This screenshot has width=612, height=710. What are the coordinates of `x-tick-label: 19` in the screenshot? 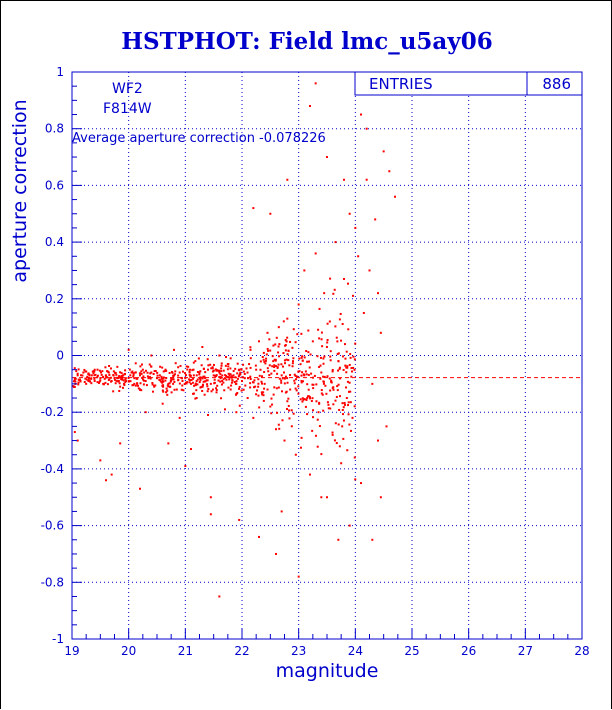 It's located at (71, 651).